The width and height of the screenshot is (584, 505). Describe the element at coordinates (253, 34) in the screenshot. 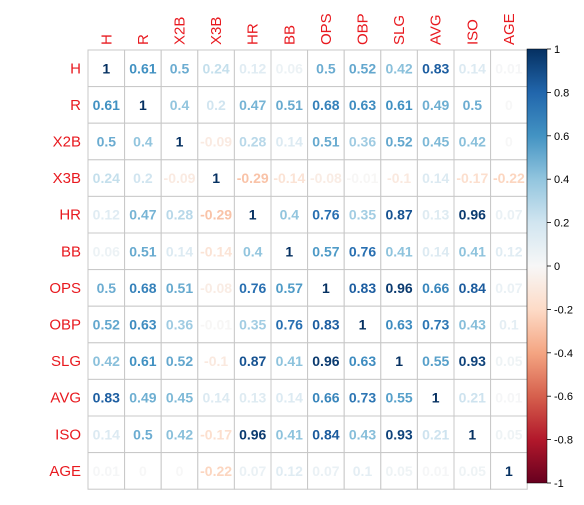

I see `column-label: HR` at that location.